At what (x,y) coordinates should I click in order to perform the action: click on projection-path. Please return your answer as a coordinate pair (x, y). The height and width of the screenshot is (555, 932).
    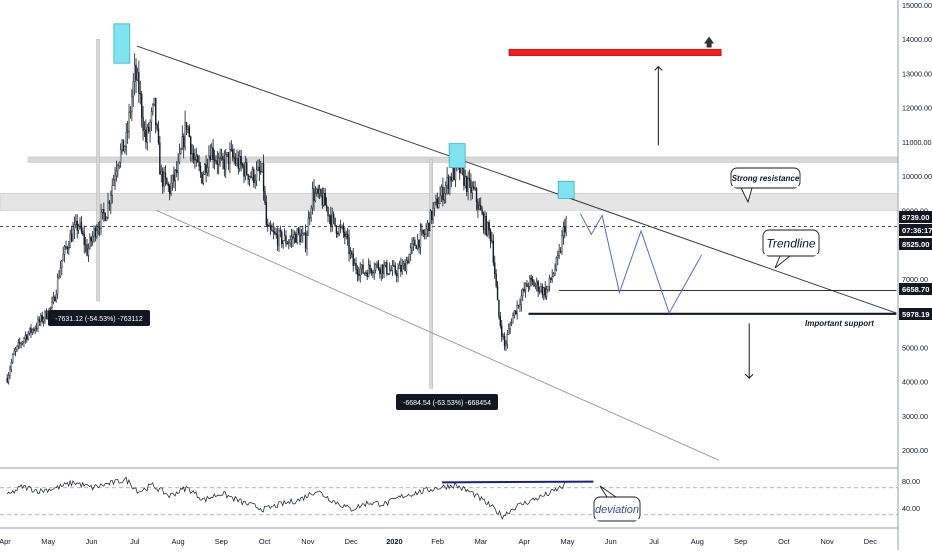
    Looking at the image, I should click on (641, 264).